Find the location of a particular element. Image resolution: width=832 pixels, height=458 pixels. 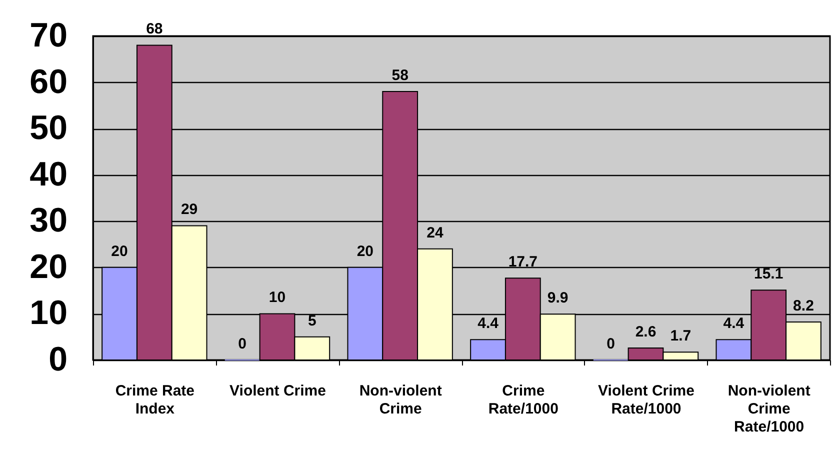

x-tick-label: Non-violent Crime Rate/1000 is located at coordinates (769, 409).